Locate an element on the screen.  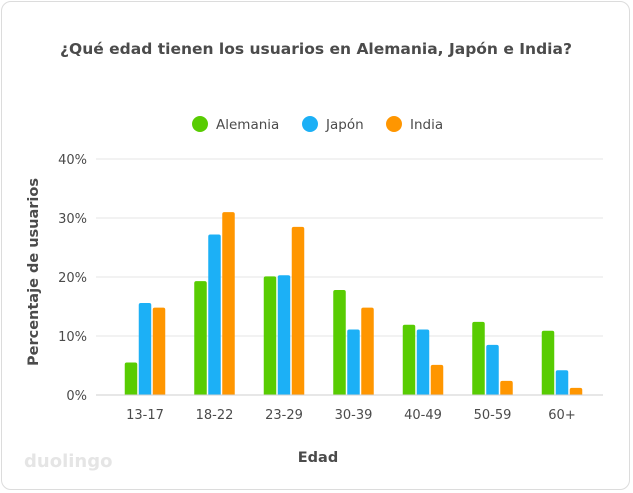
legend: Alemania Japón India is located at coordinates (317, 124).